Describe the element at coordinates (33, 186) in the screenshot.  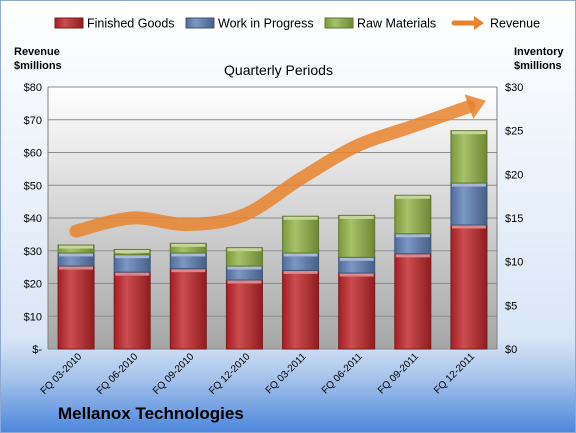
I see `y-left-tick: $50` at that location.